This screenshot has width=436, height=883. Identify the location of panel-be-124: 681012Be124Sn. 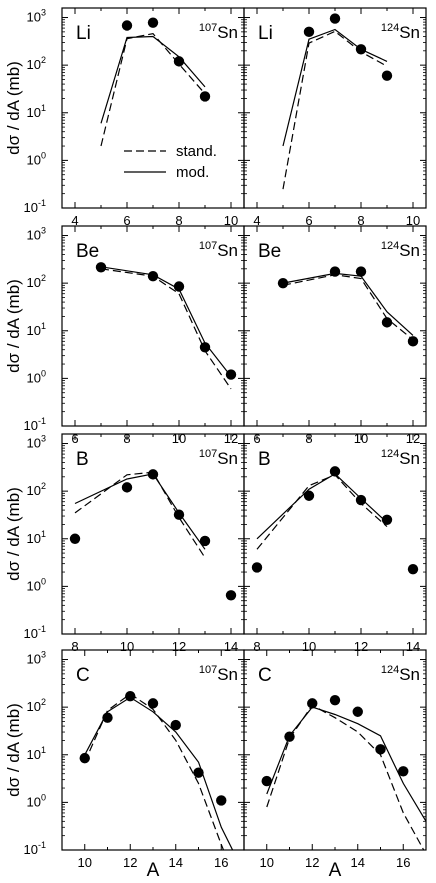
(335, 335).